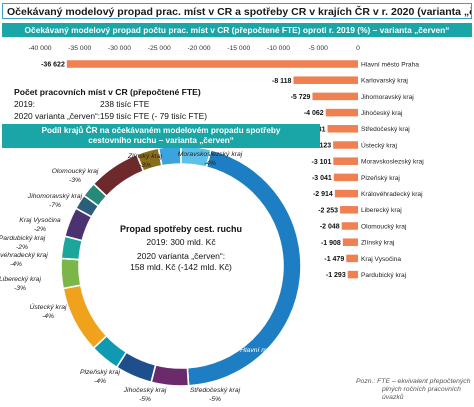 This screenshot has height=407, width=474. Describe the element at coordinates (384, 226) in the screenshot. I see `category-label: Olomoucký kraj` at that location.